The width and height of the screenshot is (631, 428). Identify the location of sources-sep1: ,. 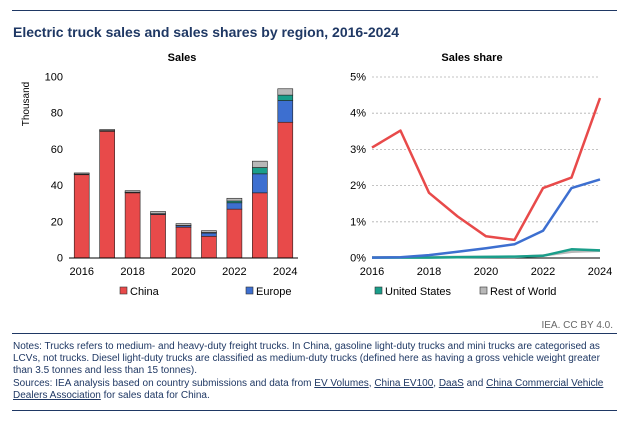
(371, 383).